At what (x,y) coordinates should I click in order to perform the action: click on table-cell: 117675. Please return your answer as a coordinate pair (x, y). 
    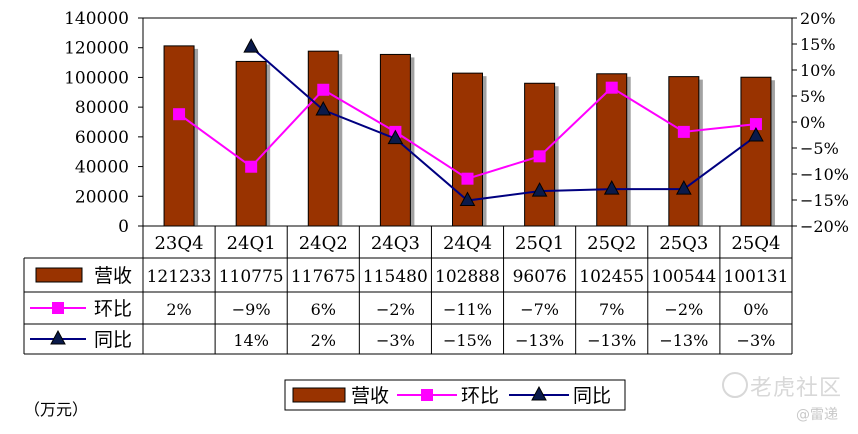
    Looking at the image, I should click on (323, 277).